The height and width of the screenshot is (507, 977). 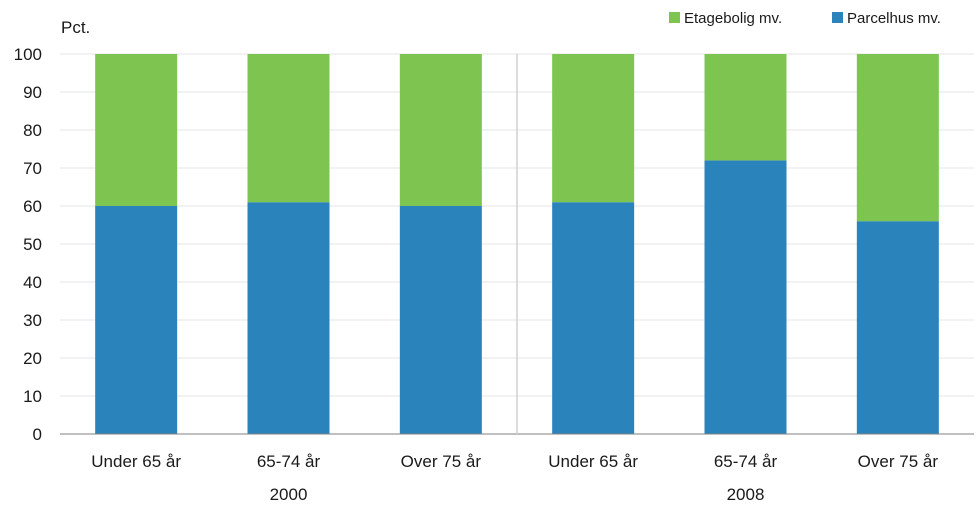 What do you see at coordinates (32, 92) in the screenshot?
I see `y-tick-label: 90` at bounding box center [32, 92].